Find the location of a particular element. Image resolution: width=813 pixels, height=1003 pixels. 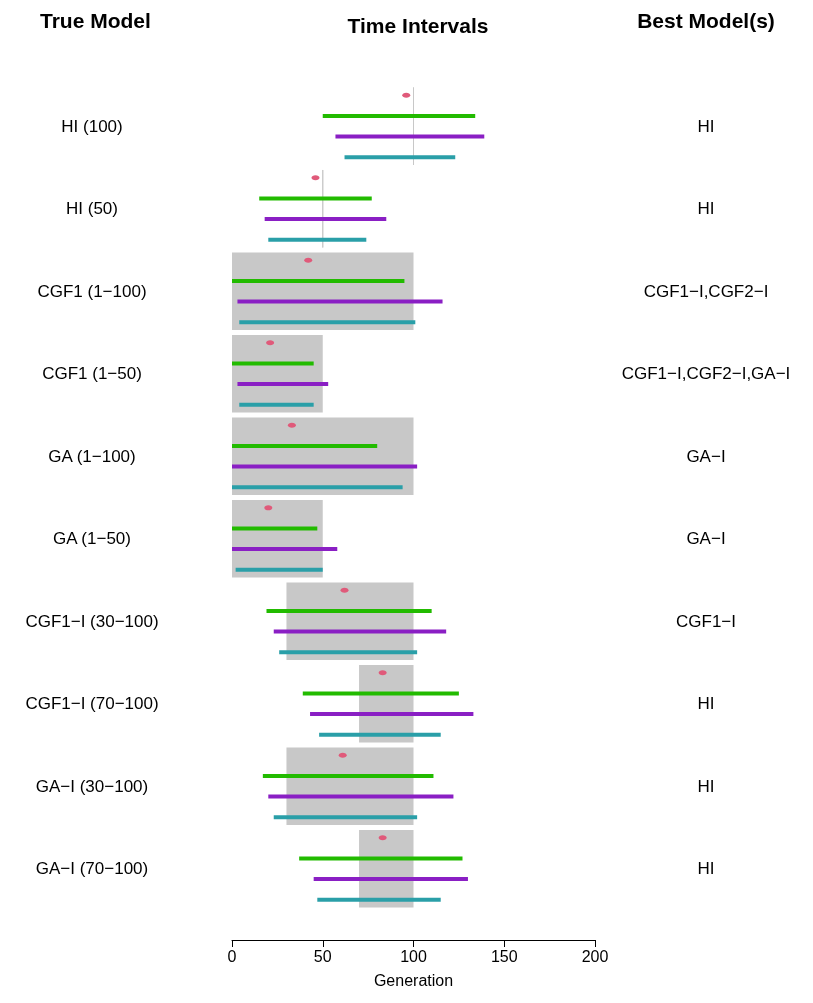

y-tick-label: HI (50) is located at coordinates (92, 209).